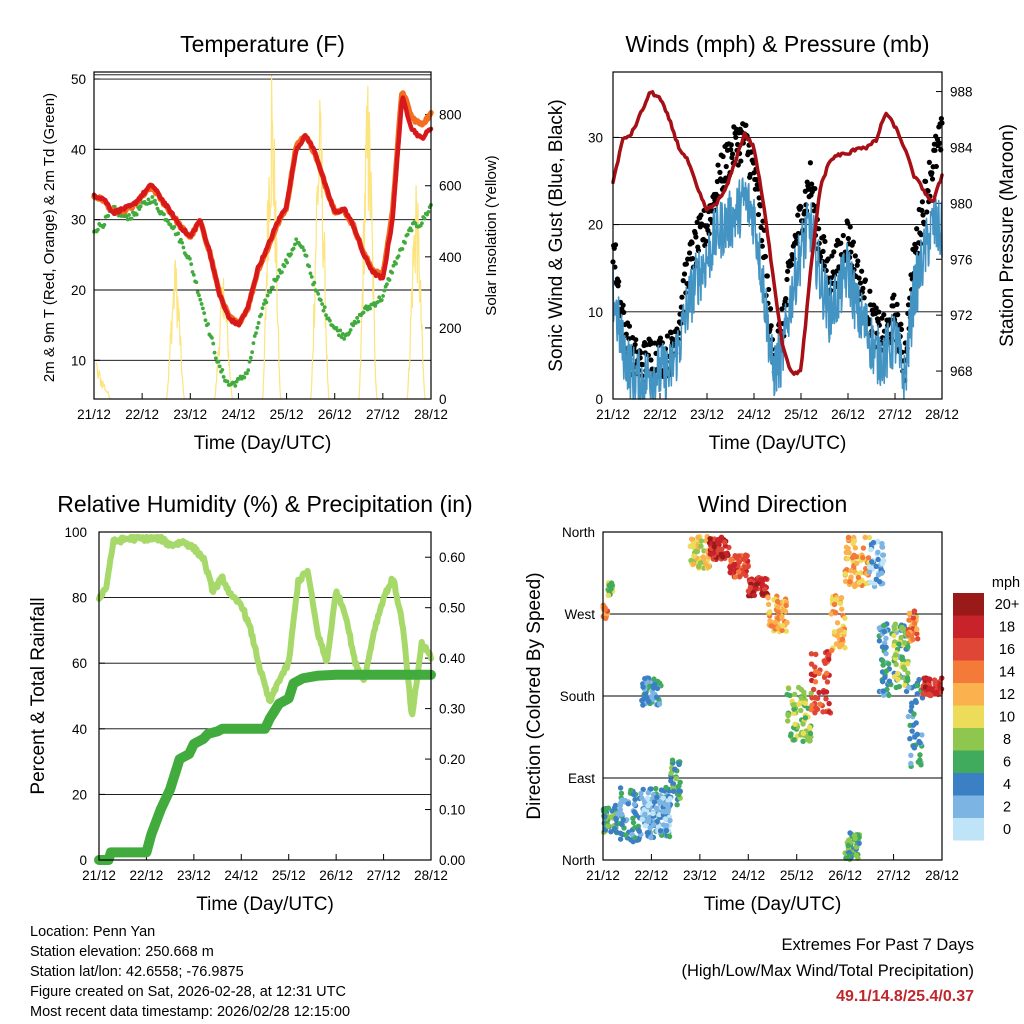 Image resolution: width=1024 pixels, height=1024 pixels. Describe the element at coordinates (450, 328) in the screenshot. I see `y2-tick-label: 200` at that location.